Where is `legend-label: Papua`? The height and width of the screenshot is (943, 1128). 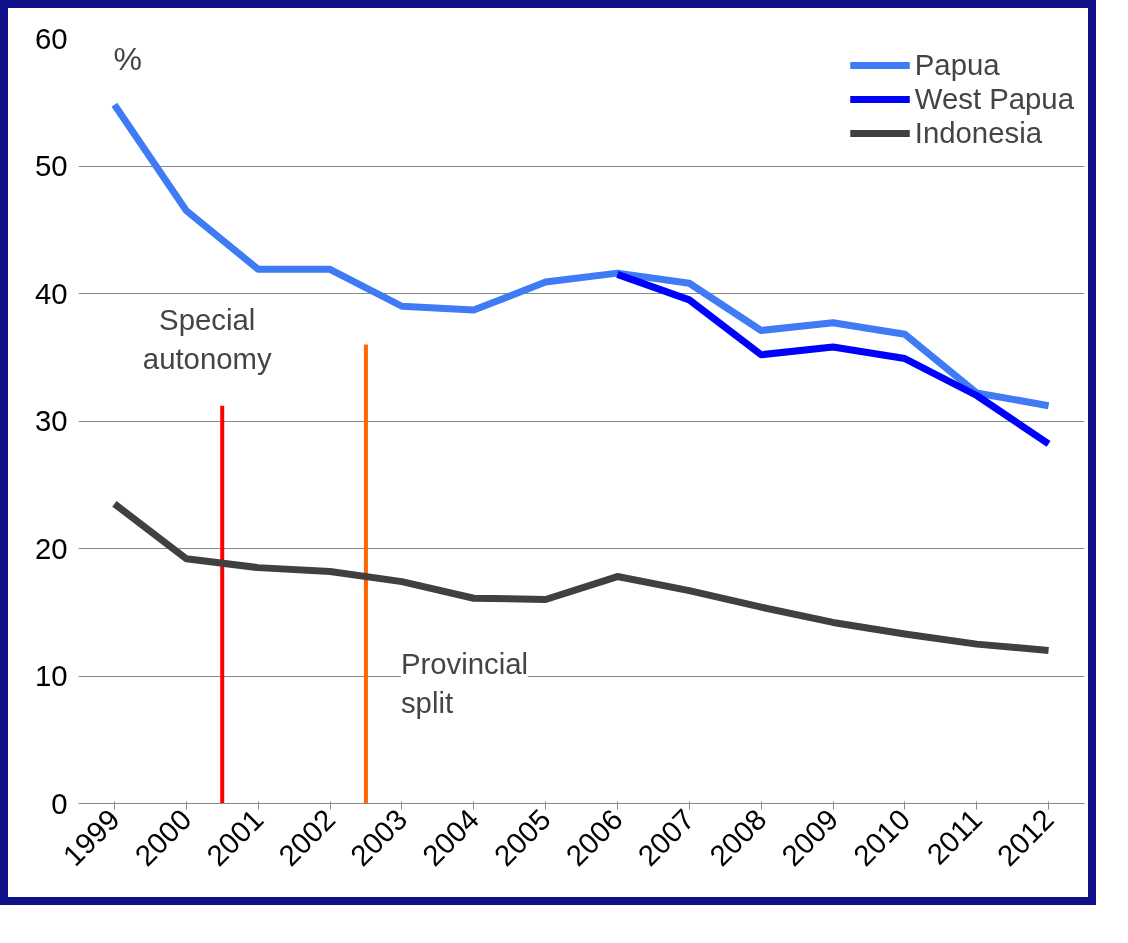
legend-label: Papua is located at coordinates (957, 65).